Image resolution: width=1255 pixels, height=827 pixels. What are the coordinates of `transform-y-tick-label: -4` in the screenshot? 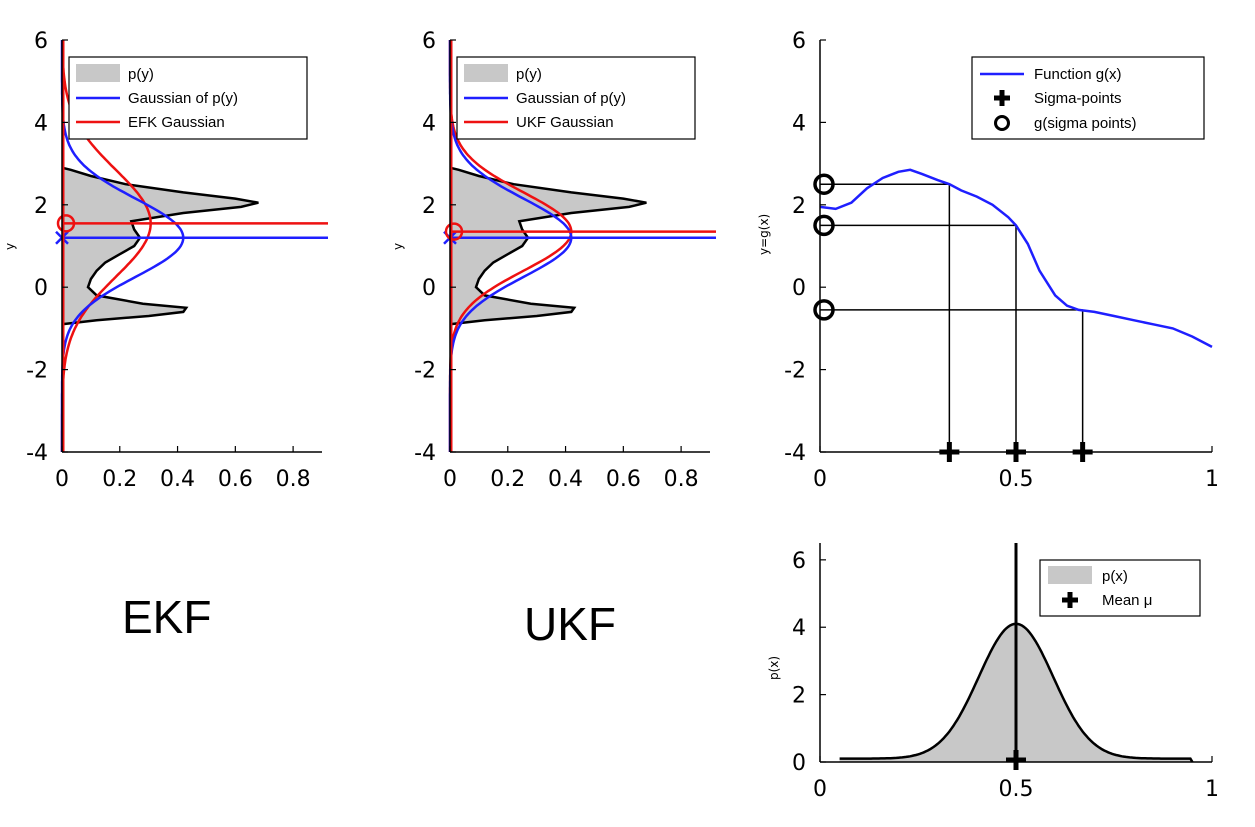 It's located at (795, 453).